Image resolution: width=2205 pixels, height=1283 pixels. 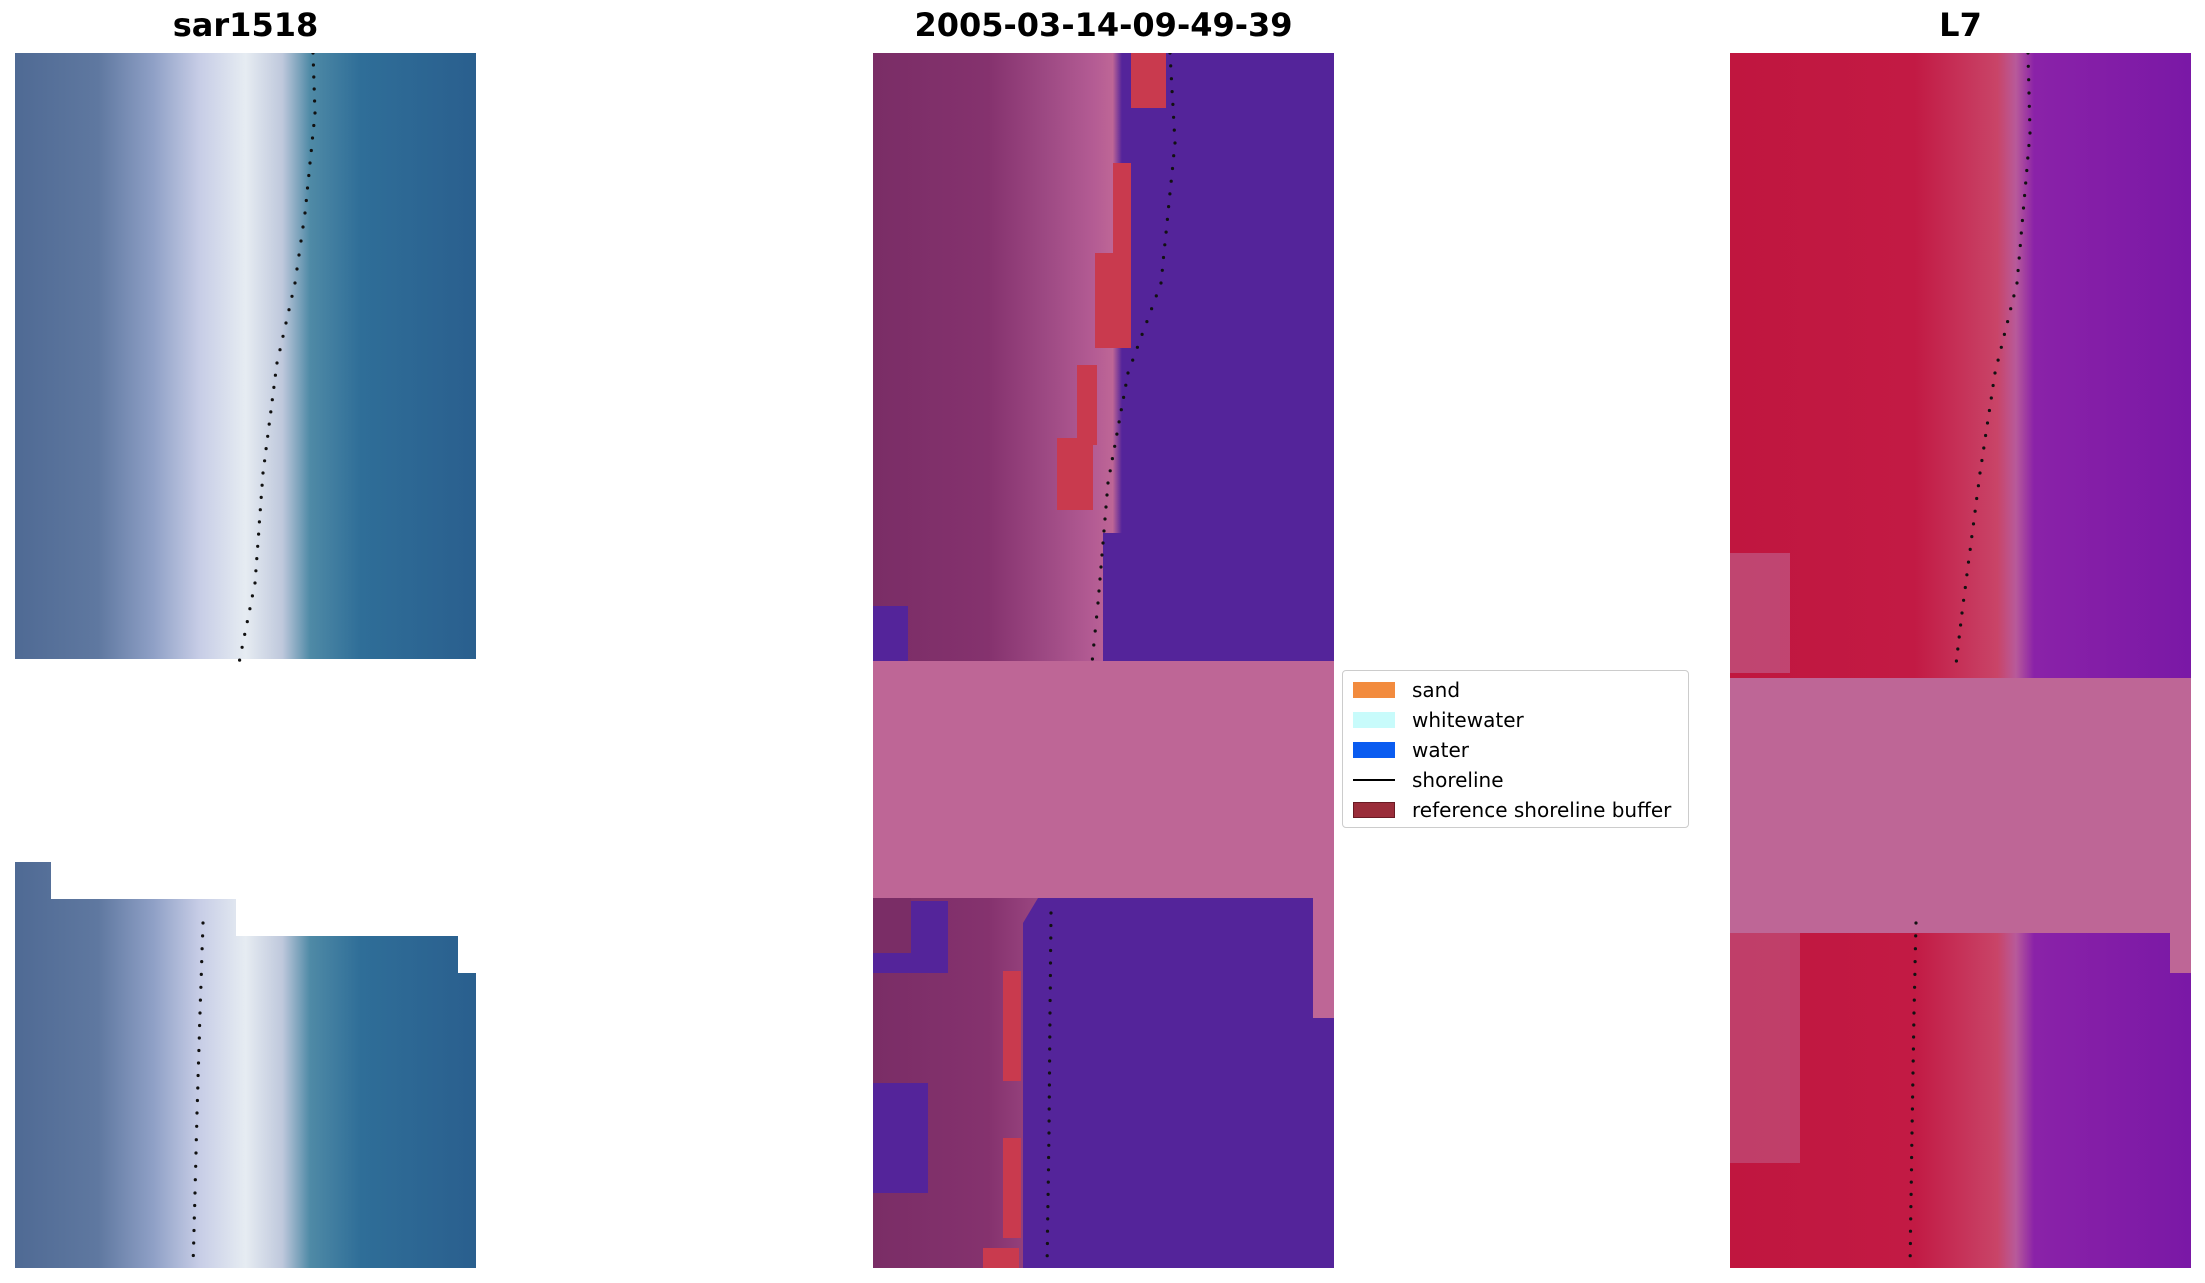 What do you see at coordinates (1406, 690) in the screenshot?
I see `legend-item-sand: sand` at bounding box center [1406, 690].